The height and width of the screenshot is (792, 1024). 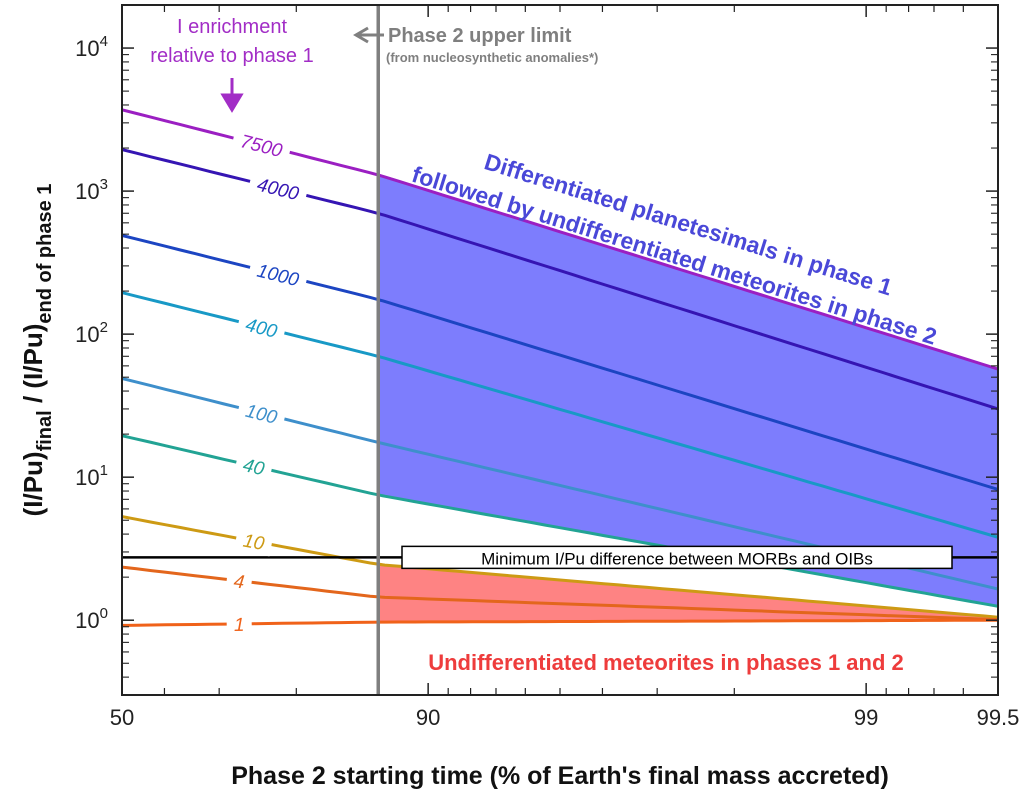 I want to click on series-label-40: 40, so click(x=254, y=467).